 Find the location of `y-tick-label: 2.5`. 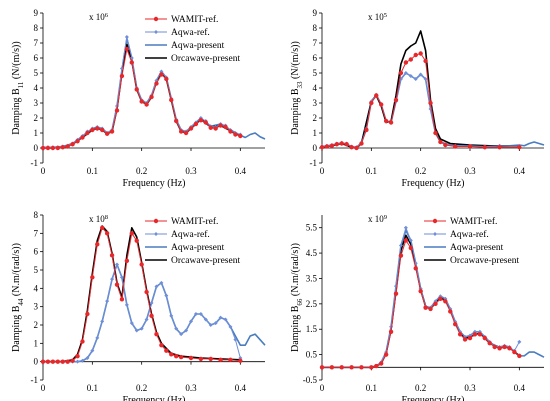

y-tick-label: 2.5 is located at coordinates (312, 304).